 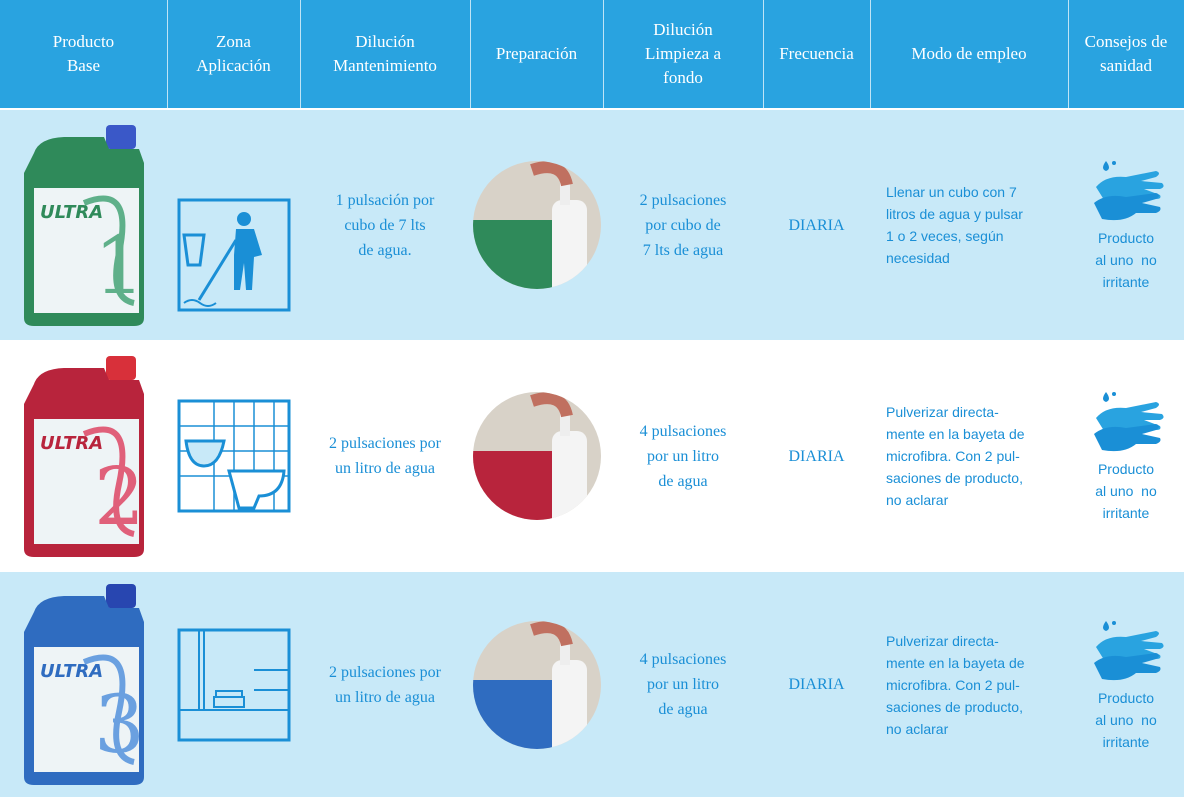 What do you see at coordinates (918, 258) in the screenshot?
I see `modo-text: necesidad` at bounding box center [918, 258].